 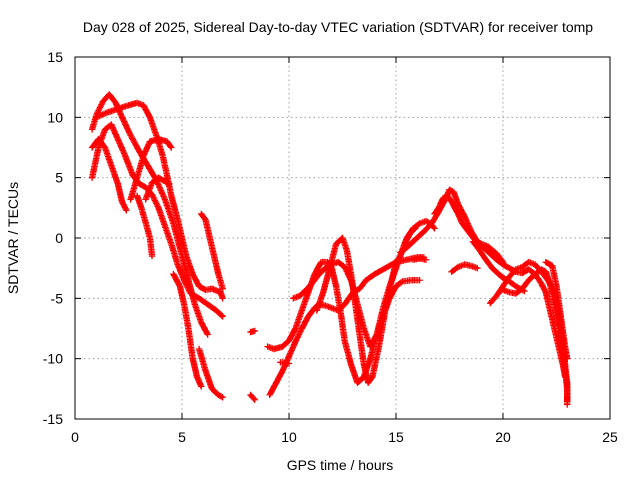 What do you see at coordinates (182, 437) in the screenshot?
I see `x-tick-label: 5` at bounding box center [182, 437].